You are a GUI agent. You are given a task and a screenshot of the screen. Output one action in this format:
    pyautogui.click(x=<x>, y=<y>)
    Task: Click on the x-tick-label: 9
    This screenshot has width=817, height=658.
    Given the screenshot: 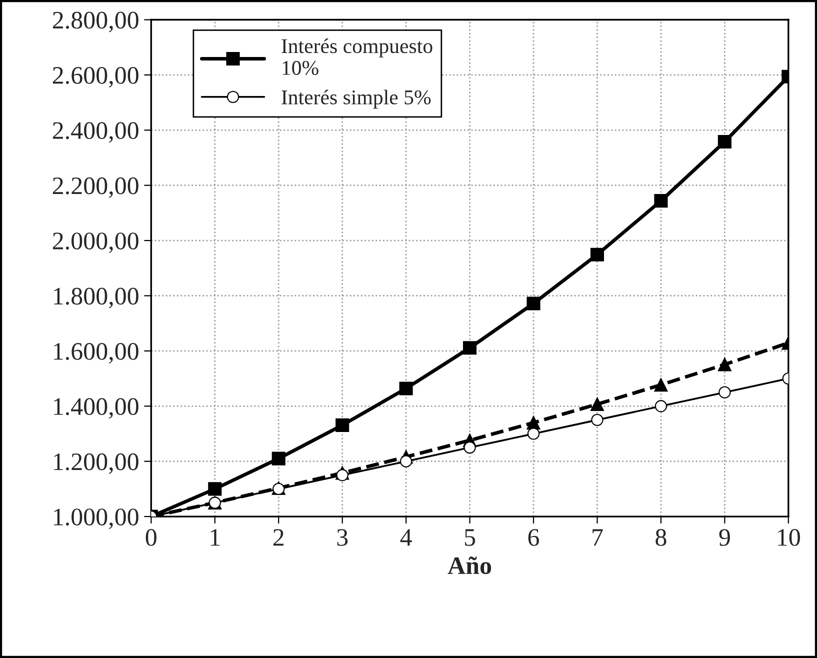 What is the action you would take?
    pyautogui.click(x=724, y=537)
    